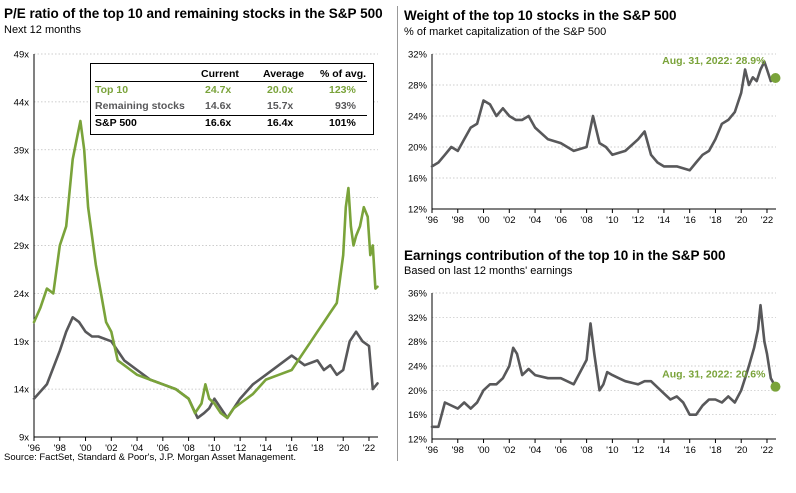 The image size is (796, 493). I want to click on table-row-rule, so click(231, 115).